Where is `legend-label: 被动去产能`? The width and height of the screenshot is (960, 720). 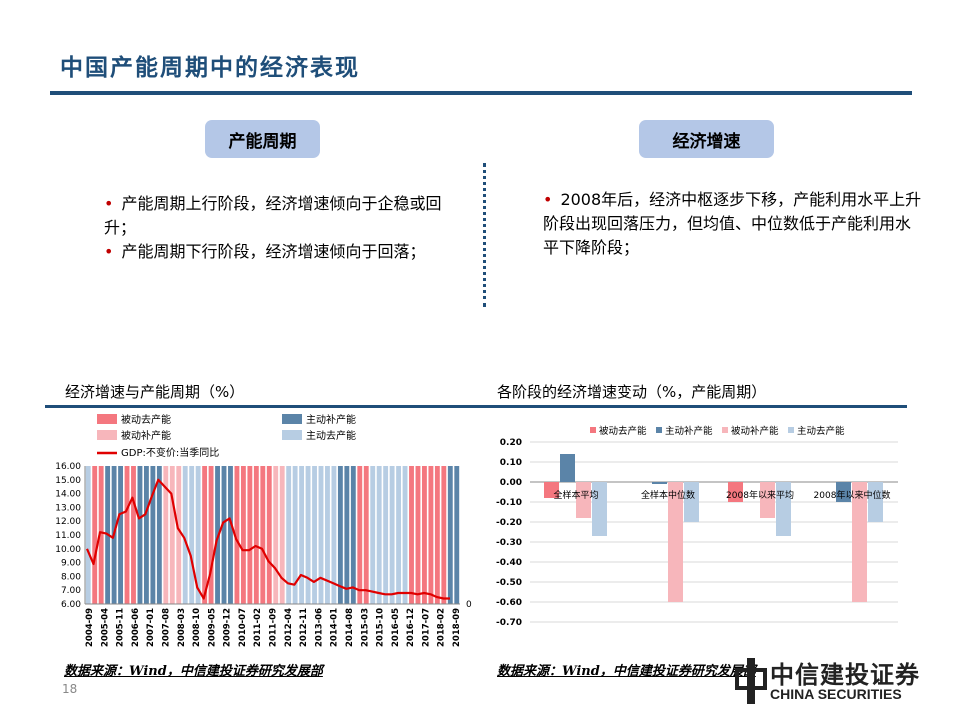
legend-label: 被动去产能 is located at coordinates (146, 419).